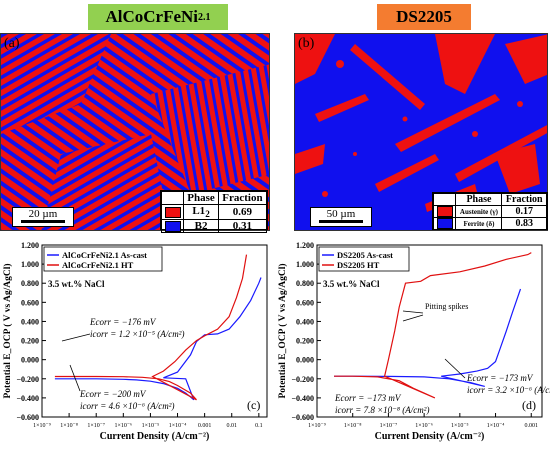 The width and height of the screenshot is (550, 455). What do you see at coordinates (444, 224) in the screenshot?
I see `phase-table-b-swatch-ferrite` at bounding box center [444, 224].